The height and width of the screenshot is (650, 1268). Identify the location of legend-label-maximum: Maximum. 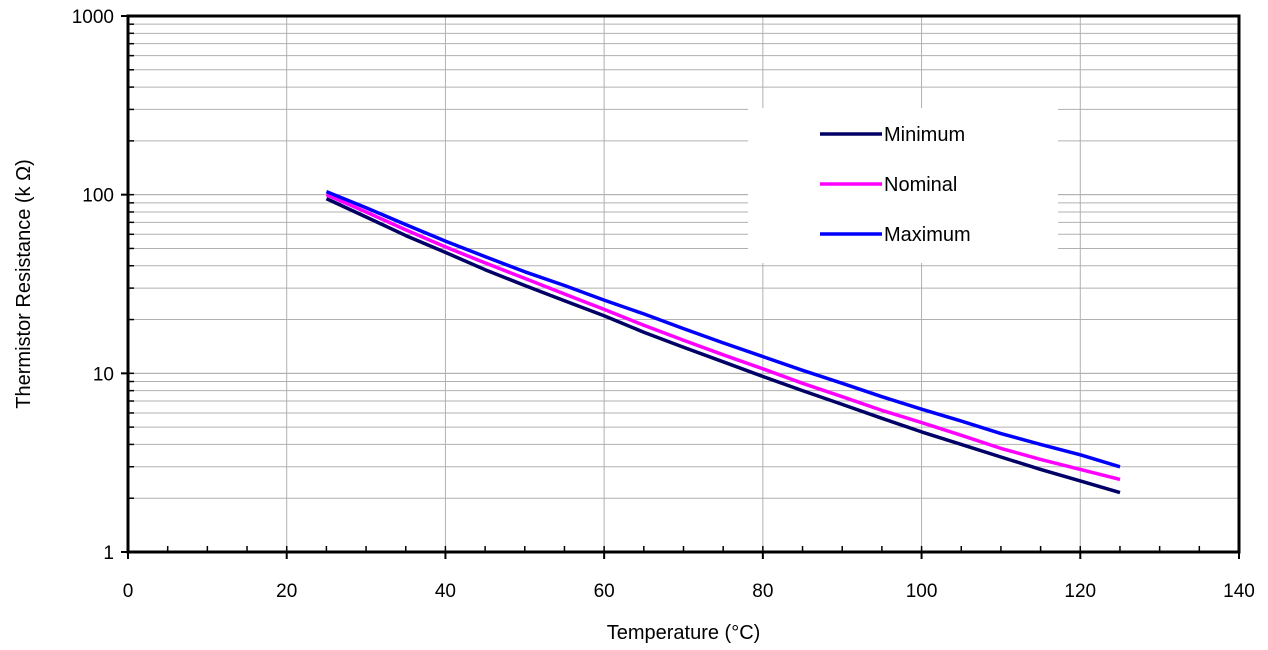
(927, 235).